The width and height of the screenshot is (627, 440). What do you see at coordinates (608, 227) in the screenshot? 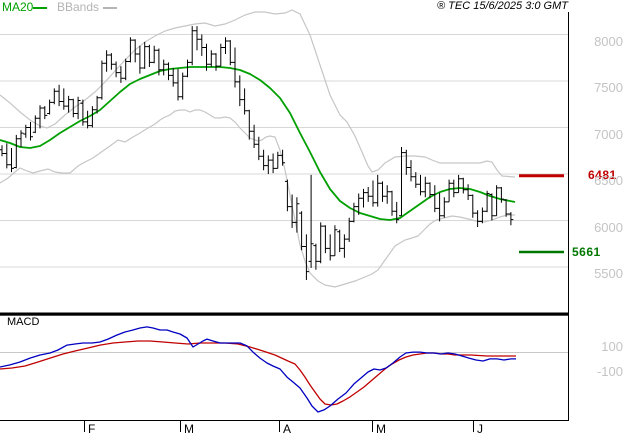
I see `price-axis-label: 6000` at bounding box center [608, 227].